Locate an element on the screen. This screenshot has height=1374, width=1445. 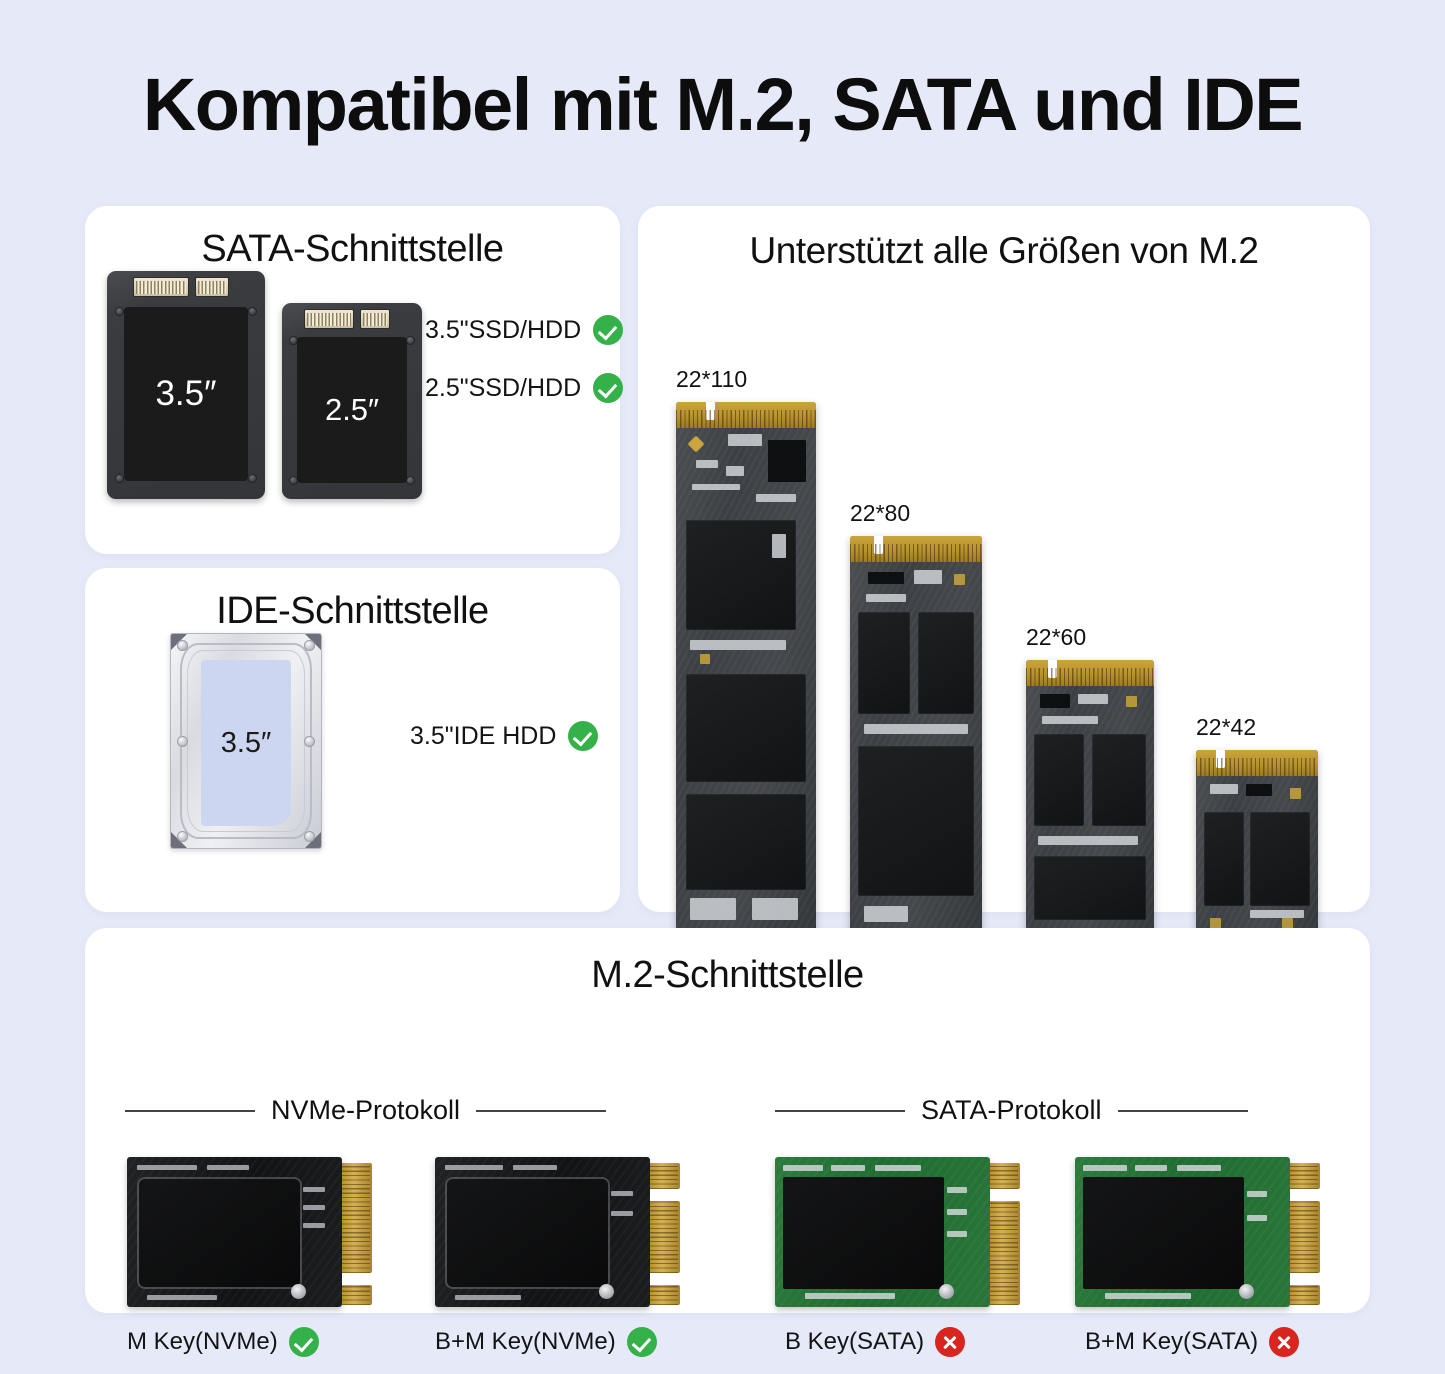
sata-connector is located at coordinates (185, 287).